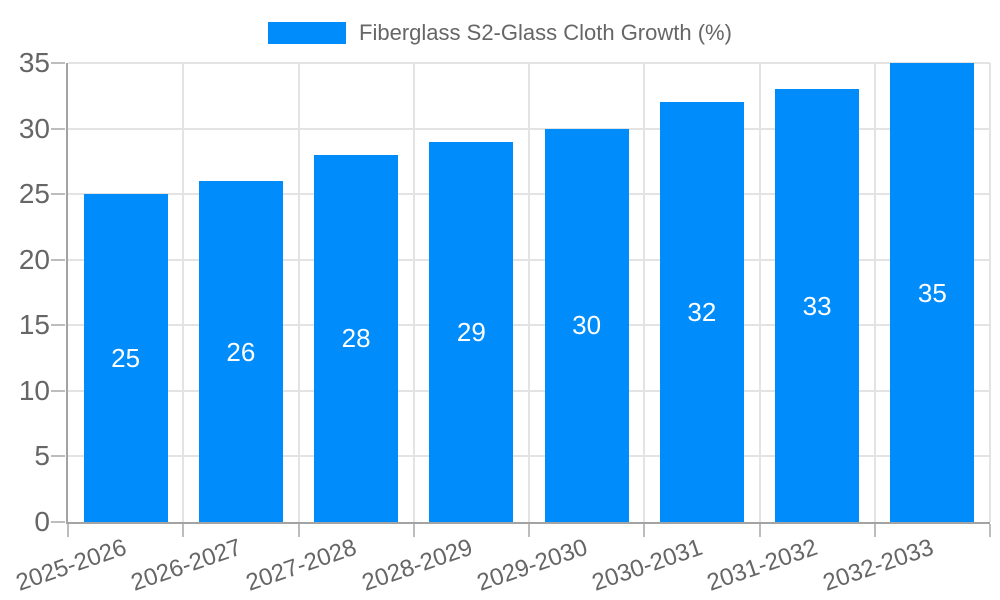  What do you see at coordinates (67, 293) in the screenshot?
I see `y-axis-line` at bounding box center [67, 293].